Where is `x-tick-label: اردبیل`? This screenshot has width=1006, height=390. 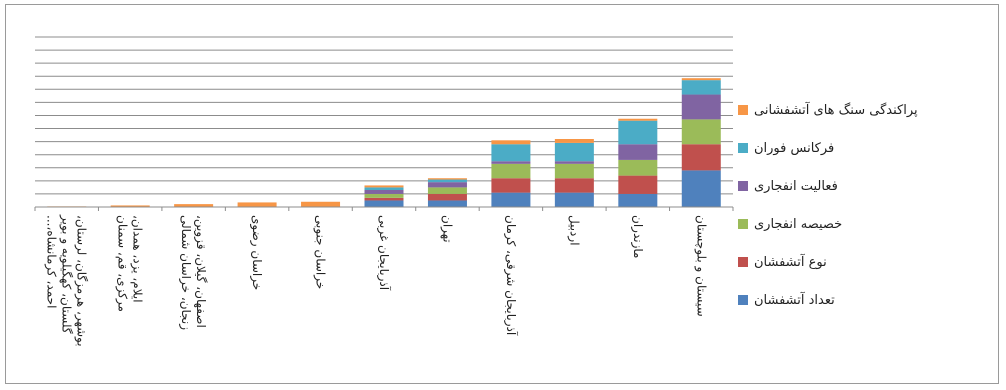
x-tick-label: اردبیل is located at coordinates (573, 230).